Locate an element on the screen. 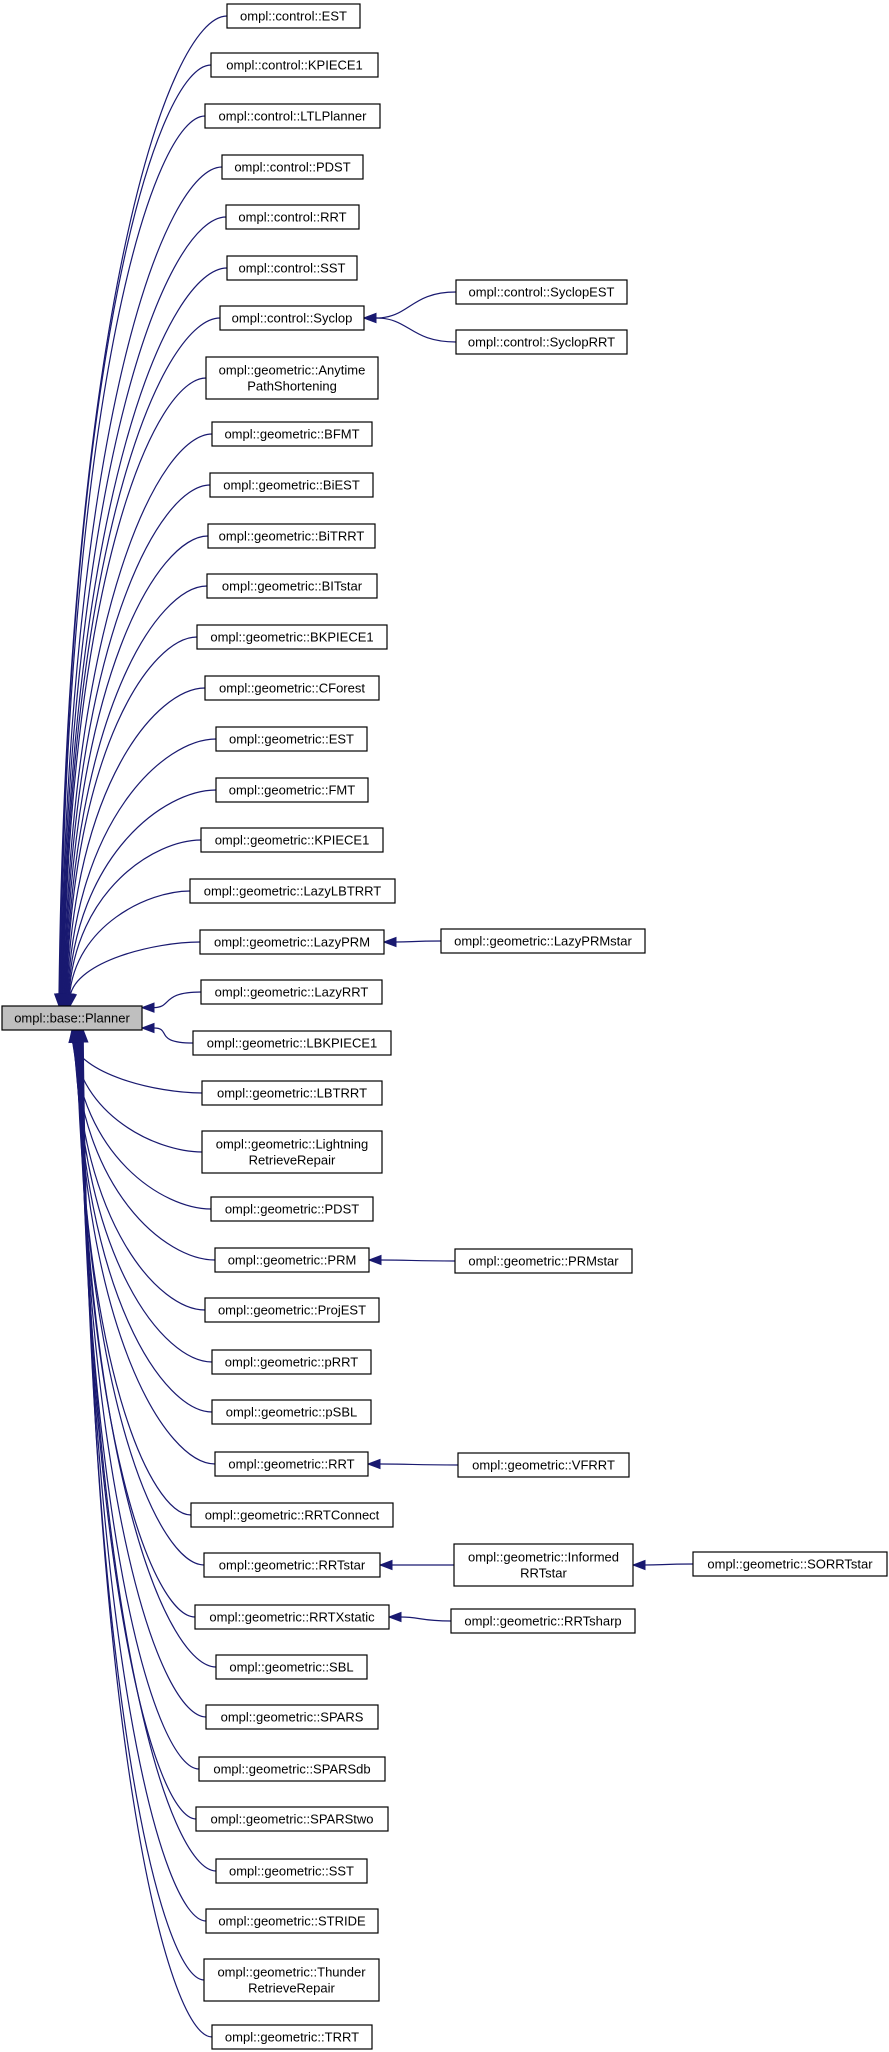  node-g_lazyprm: ompl::geometric::LazyPRM is located at coordinates (292, 942).